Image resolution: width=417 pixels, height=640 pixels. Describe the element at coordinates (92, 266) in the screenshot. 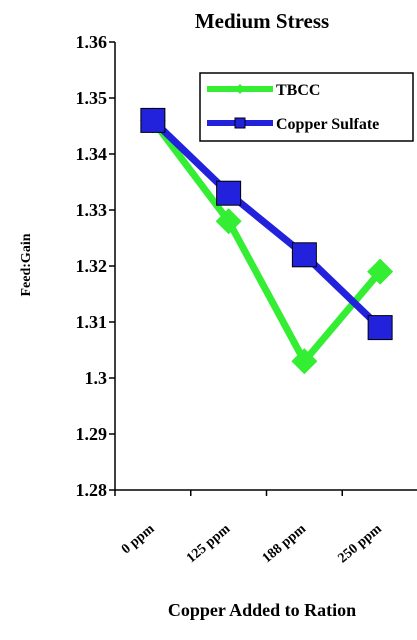

I see `y-tick-label: 1.32` at that location.